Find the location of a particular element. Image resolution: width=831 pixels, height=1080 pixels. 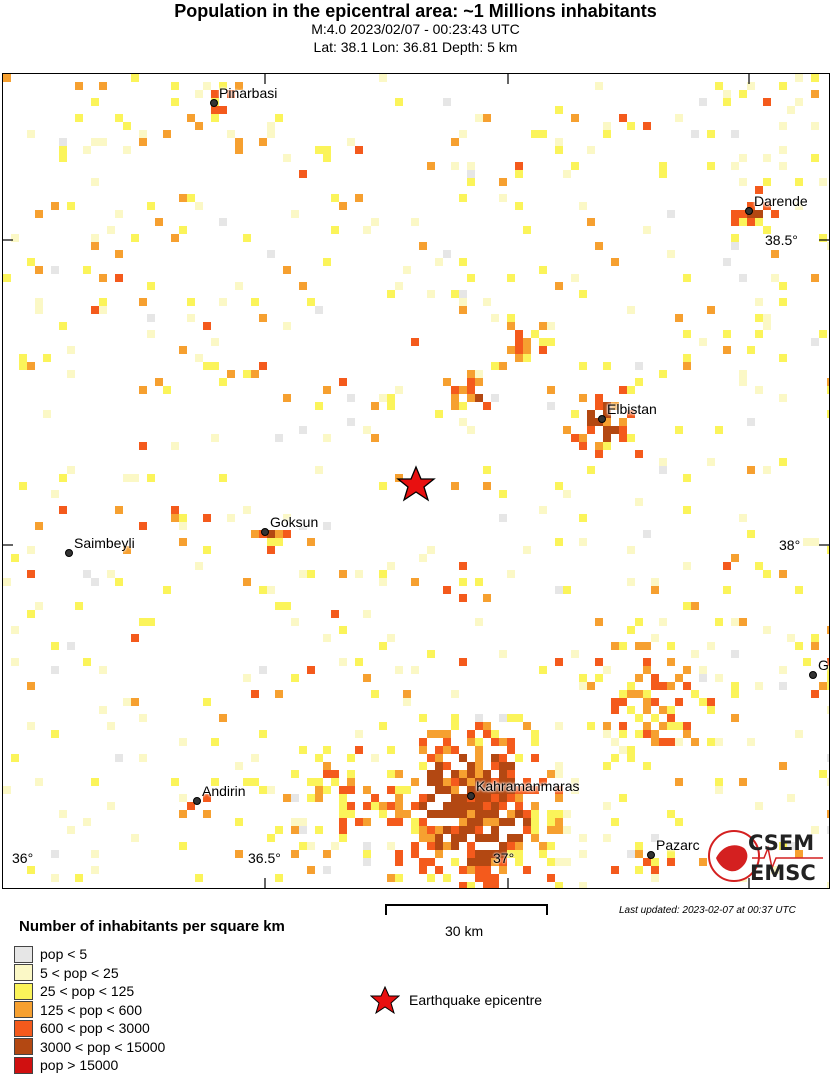

legend-label: 25 < pop < 125 is located at coordinates (87, 991).